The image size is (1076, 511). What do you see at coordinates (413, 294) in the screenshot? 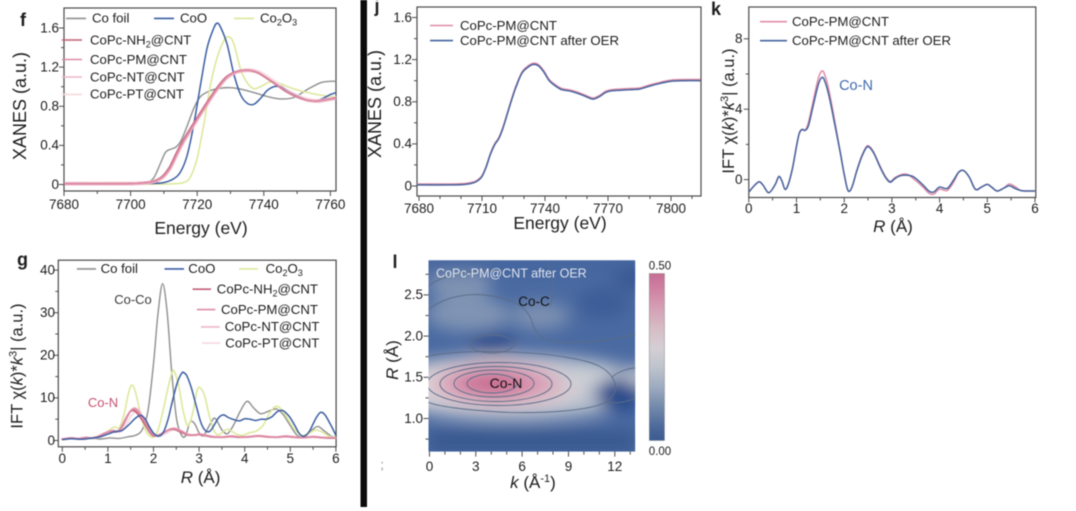
I see `svg-text: 2.5` at bounding box center [413, 294].